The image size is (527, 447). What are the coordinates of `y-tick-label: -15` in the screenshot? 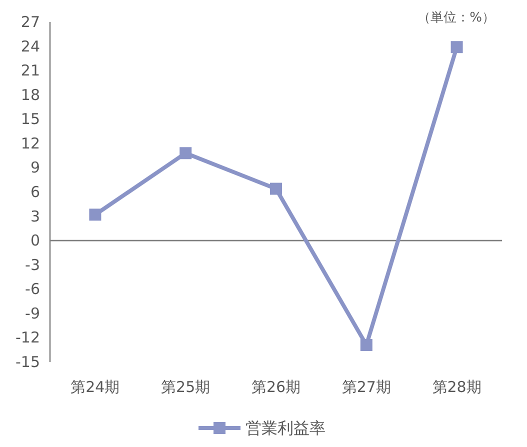 It's located at (28, 362).